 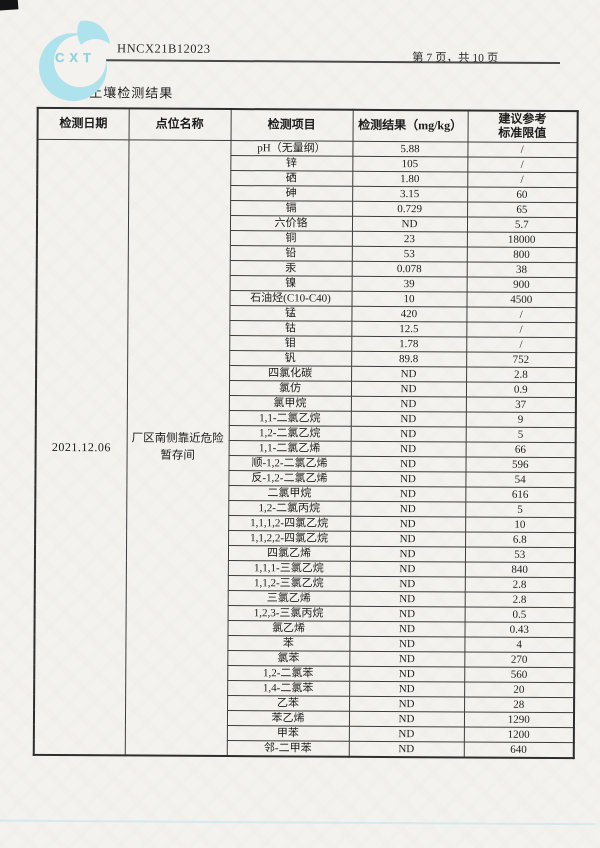 What do you see at coordinates (519, 629) in the screenshot?
I see `limit-cell: 0.43` at bounding box center [519, 629].